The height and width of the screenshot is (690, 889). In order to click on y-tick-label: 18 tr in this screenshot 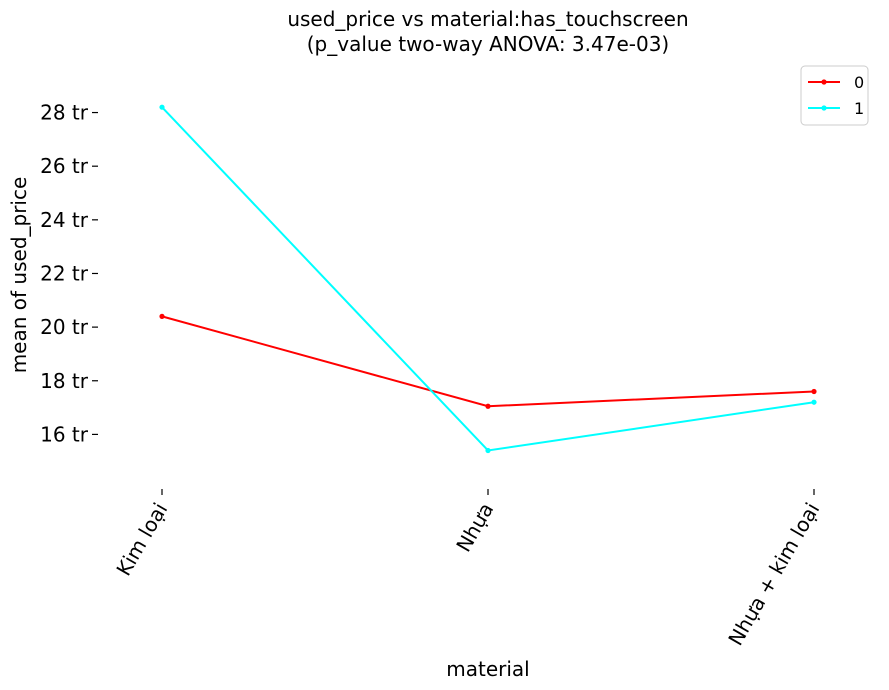, I will do `click(64, 381)`.